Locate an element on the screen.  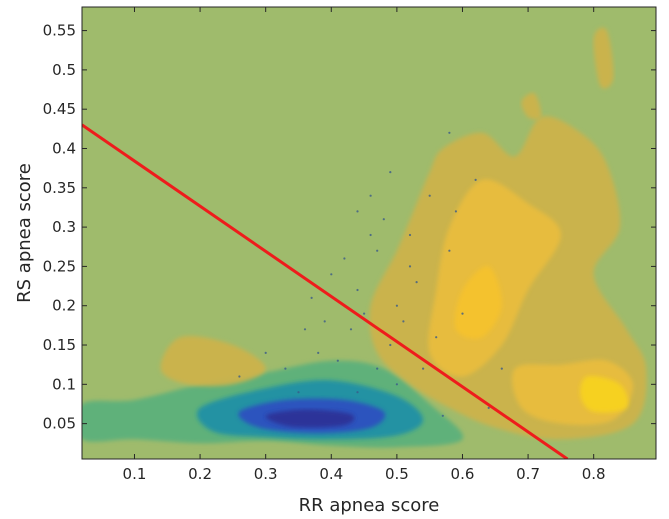
y-axis-title: RS apnea score is located at coordinates (24, 233).